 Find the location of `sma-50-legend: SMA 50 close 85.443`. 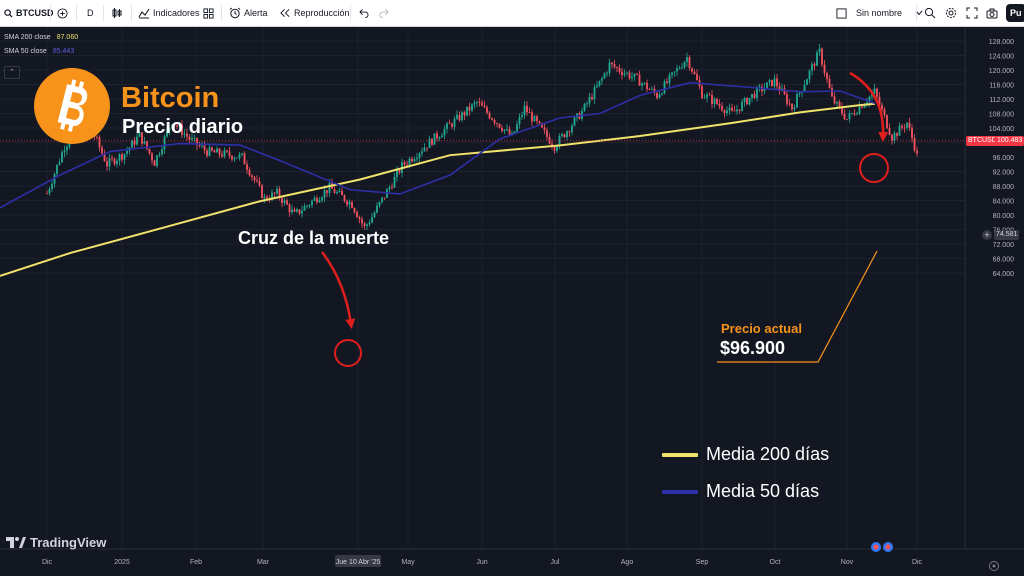

sma-50-legend: SMA 50 close 85.443 is located at coordinates (41, 52).